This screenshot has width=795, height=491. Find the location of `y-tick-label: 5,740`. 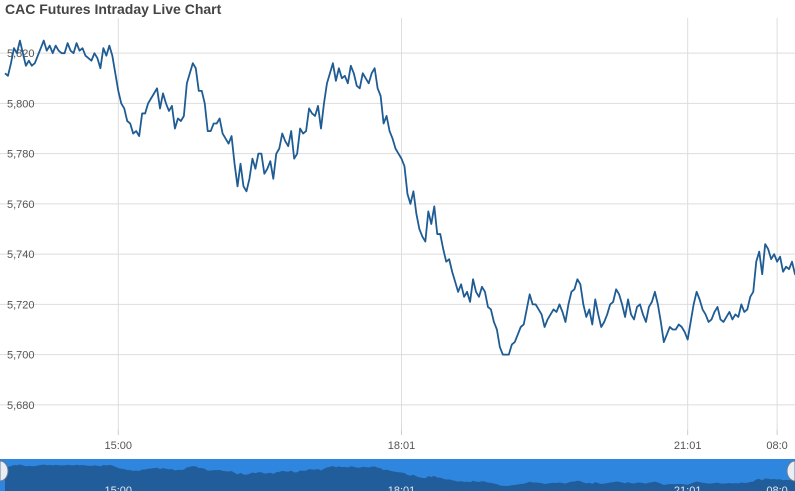

y-tick-label: 5,740 is located at coordinates (21, 255).